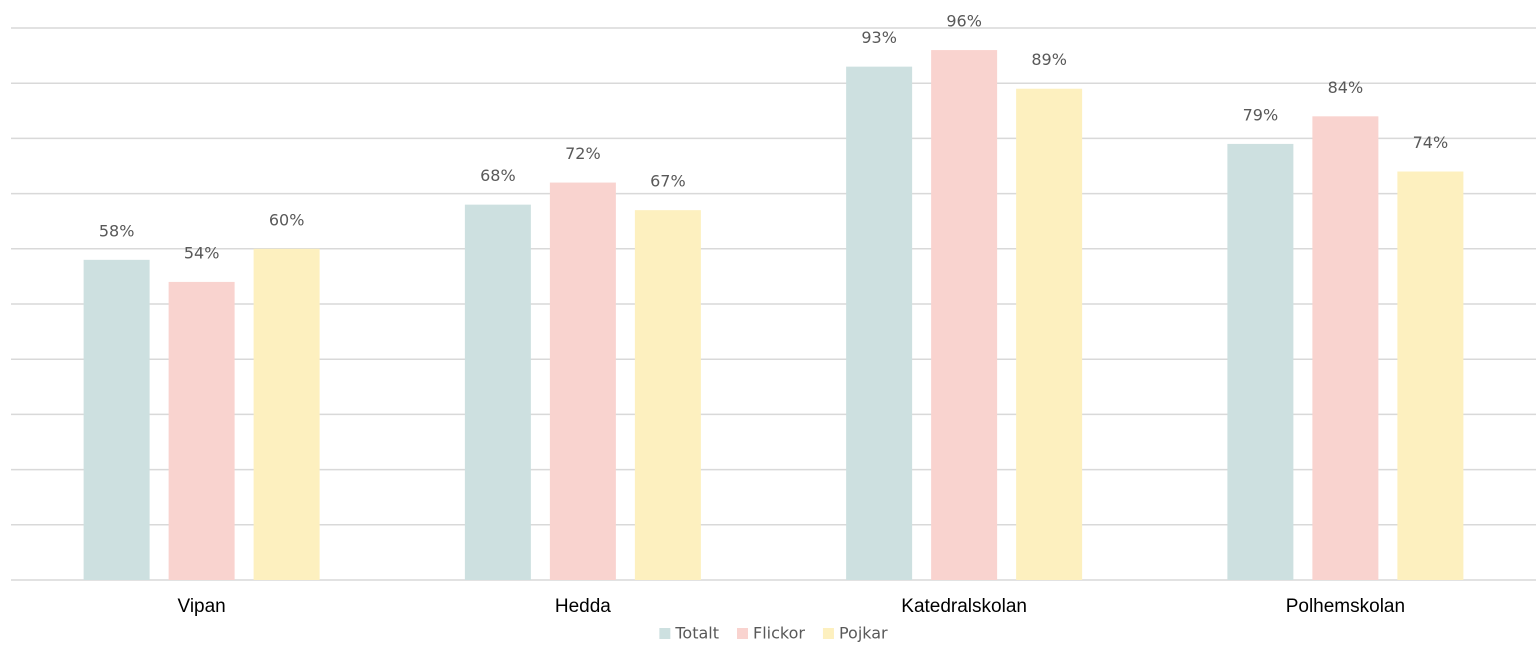 Image resolution: width=1536 pixels, height=647 pixels. I want to click on x-tick-label: Vipan, so click(201, 606).